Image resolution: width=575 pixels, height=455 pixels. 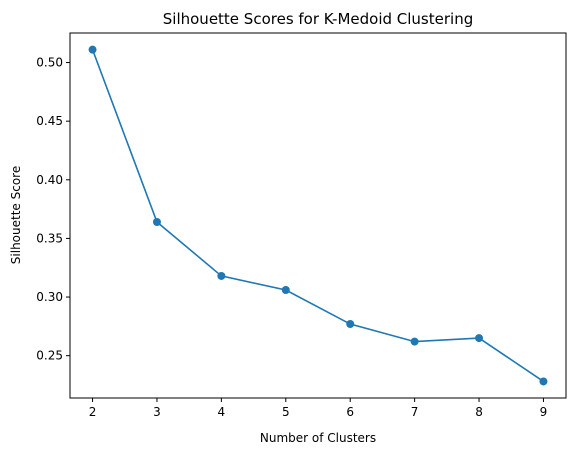 I want to click on y-tick-label: 0.50, so click(x=49, y=63).